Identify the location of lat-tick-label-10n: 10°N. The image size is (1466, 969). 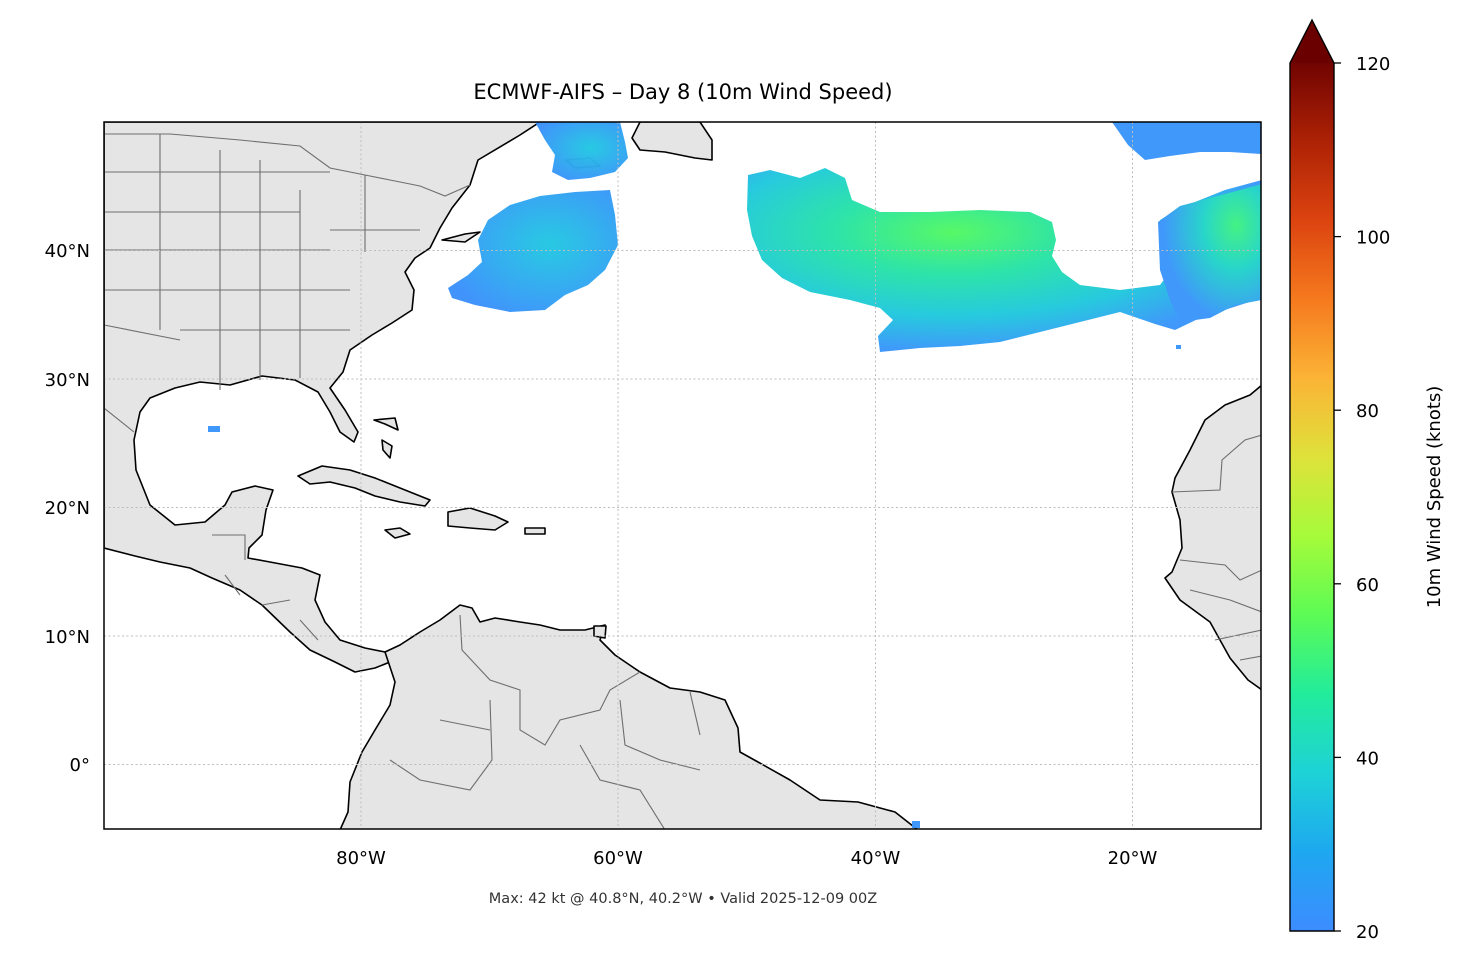
(67, 637).